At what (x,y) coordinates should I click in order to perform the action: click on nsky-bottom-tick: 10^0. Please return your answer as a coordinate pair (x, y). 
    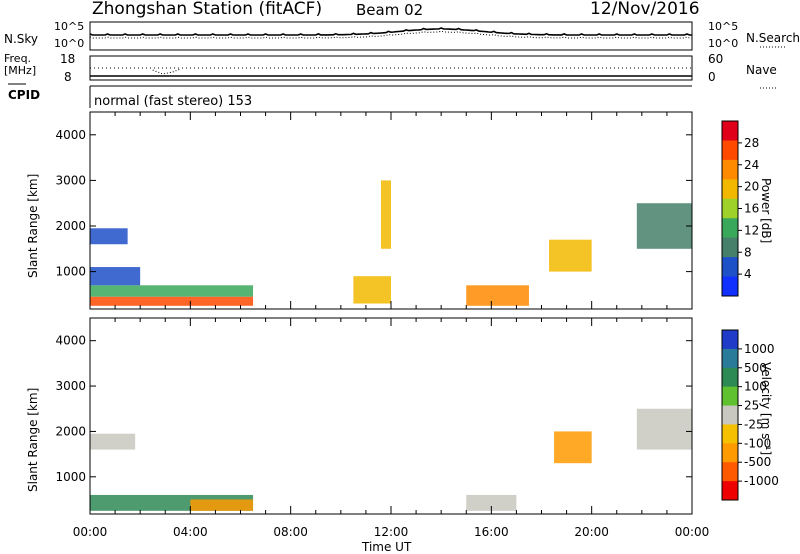
    Looking at the image, I should click on (69, 43).